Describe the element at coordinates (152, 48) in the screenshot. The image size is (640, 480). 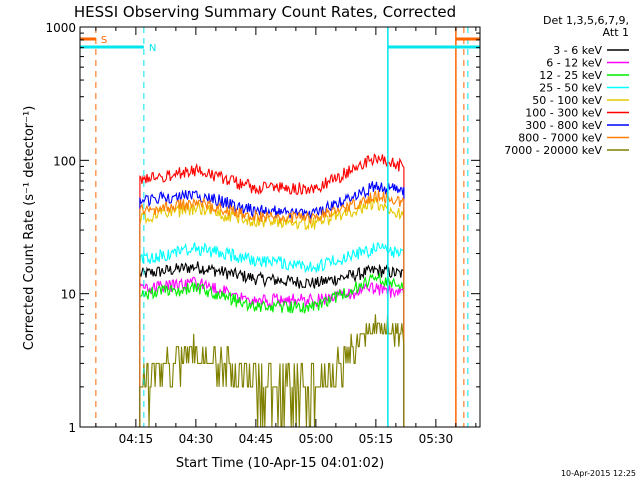
I see `flag-n-label: N` at that location.